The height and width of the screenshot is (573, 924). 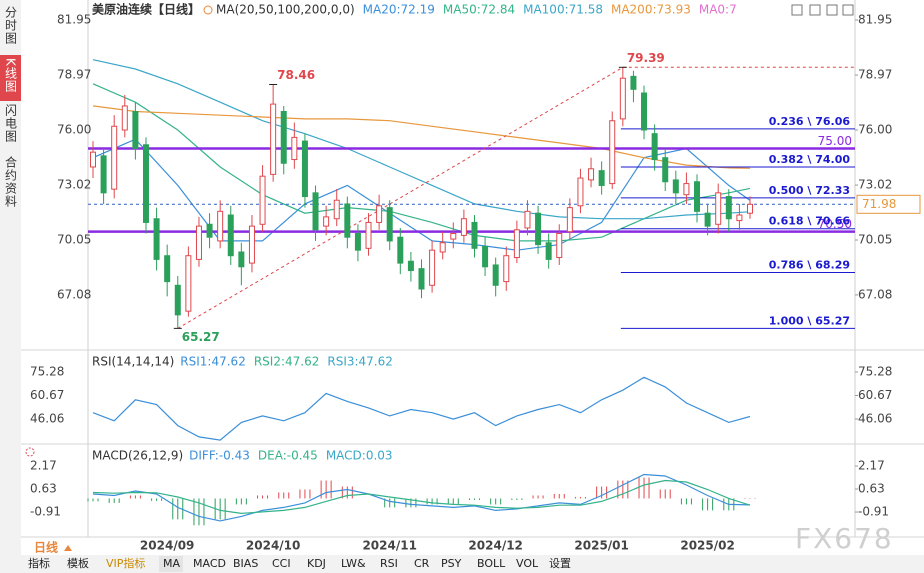 What do you see at coordinates (78, 563) in the screenshot?
I see `toolbar-item: 模板` at bounding box center [78, 563].